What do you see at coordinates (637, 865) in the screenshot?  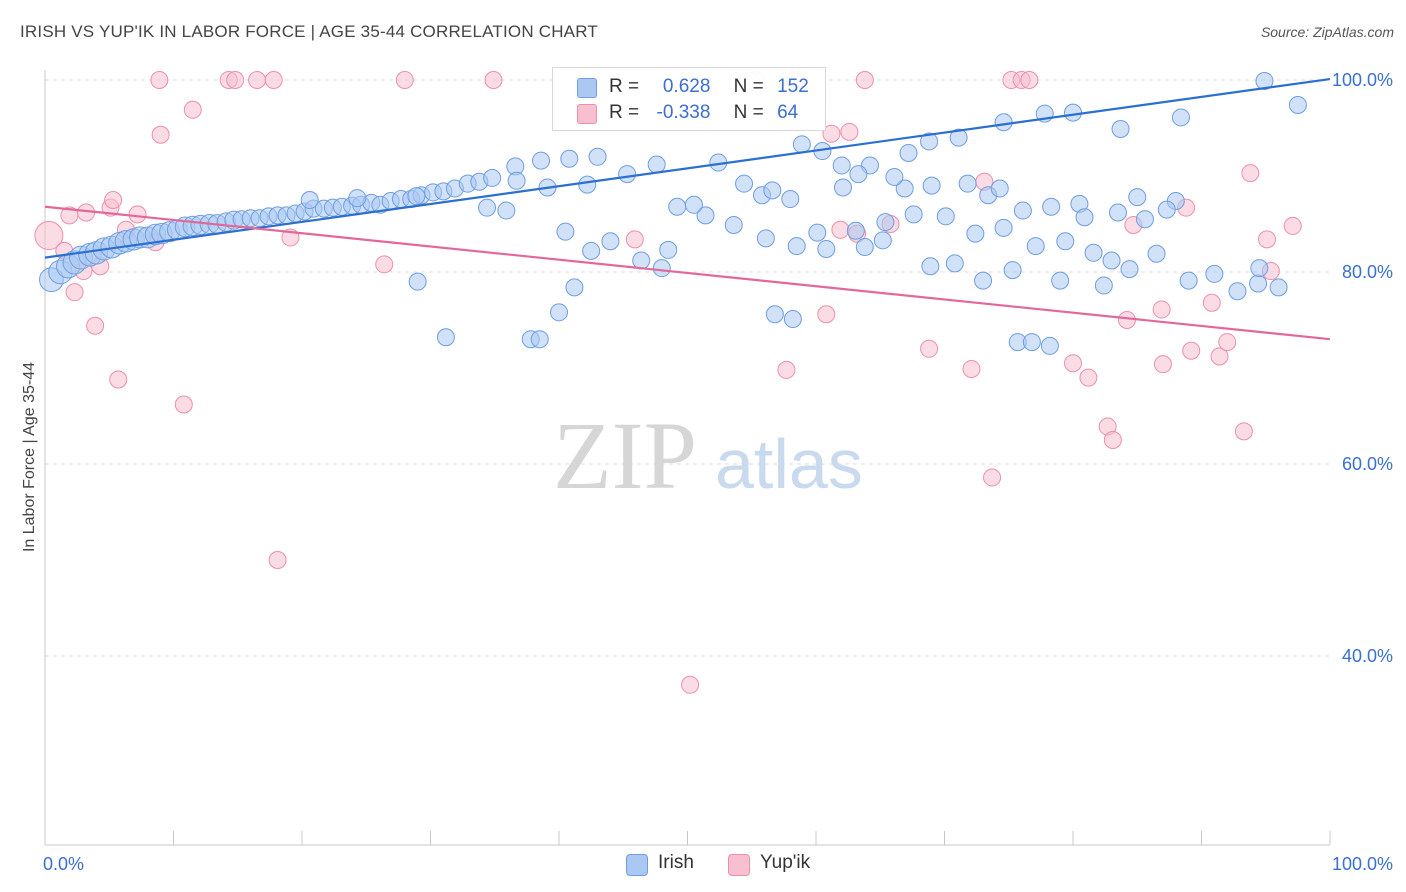 I see `irish-legend-swatch` at bounding box center [637, 865].